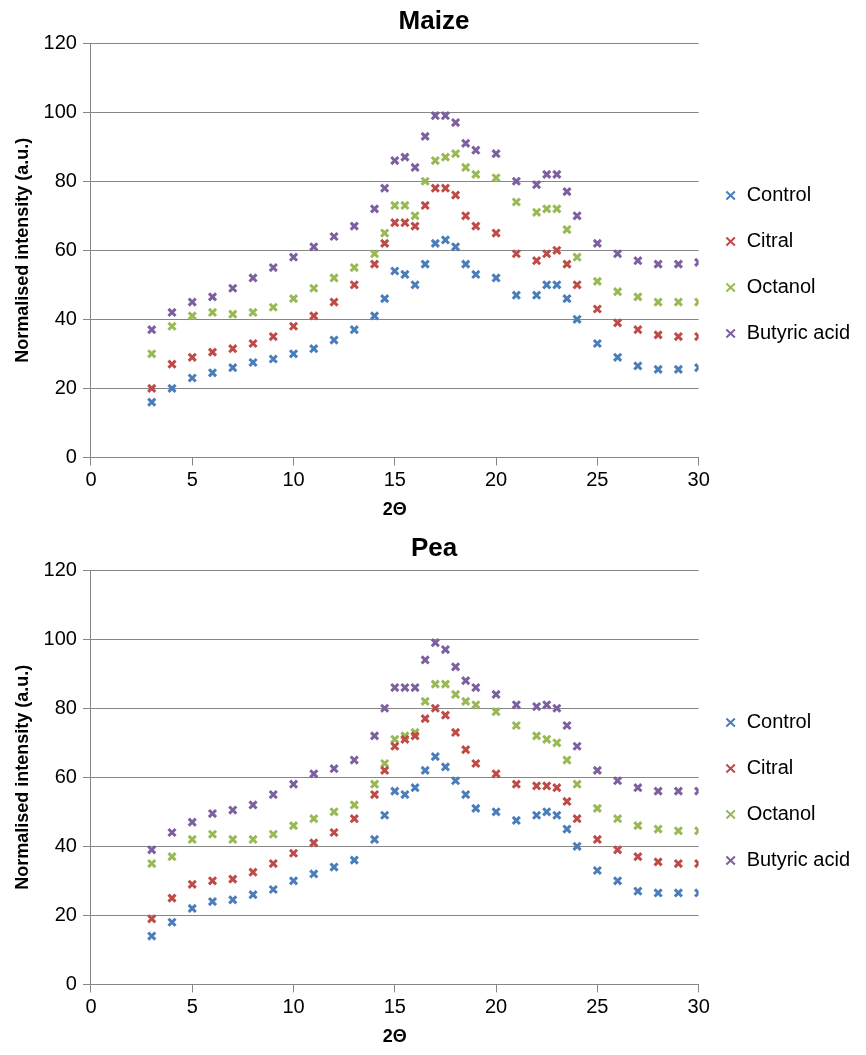  I want to click on y-tick-label: 40, so click(65, 844).